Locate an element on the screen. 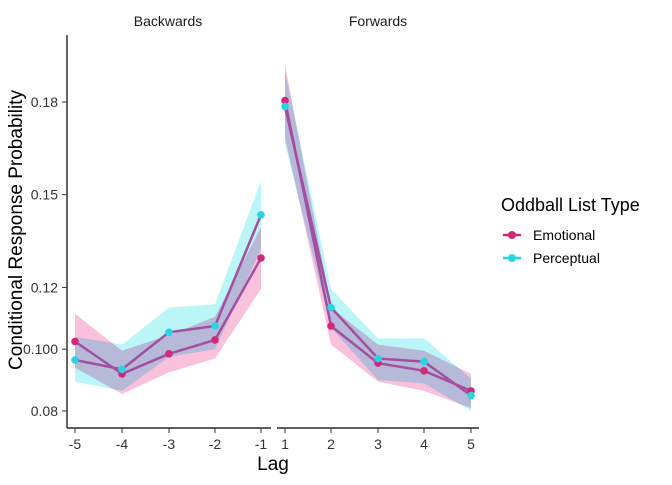 Image resolution: width=672 pixels, height=485 pixels. x-tick-label: -4 is located at coordinates (122, 444).